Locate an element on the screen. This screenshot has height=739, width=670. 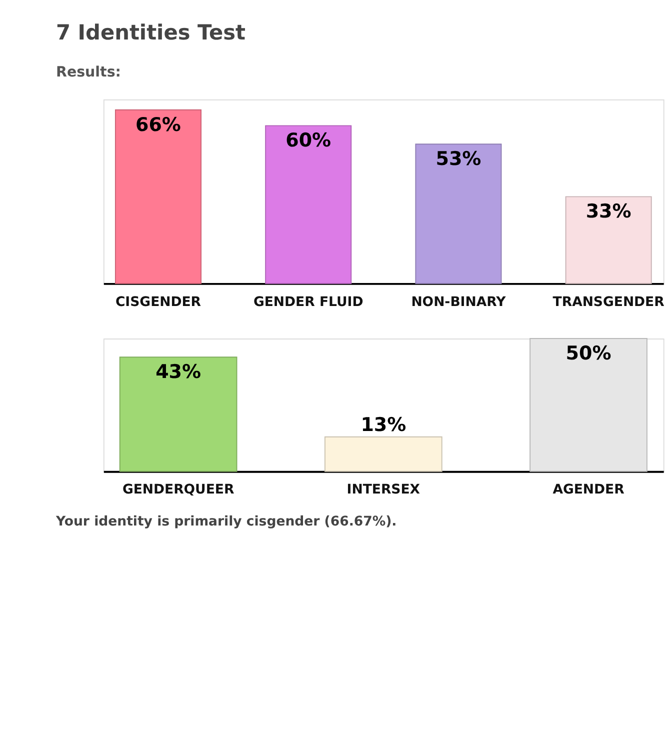
text: Your identity is primarily cisgender (66.67%). is located at coordinates (225, 522).